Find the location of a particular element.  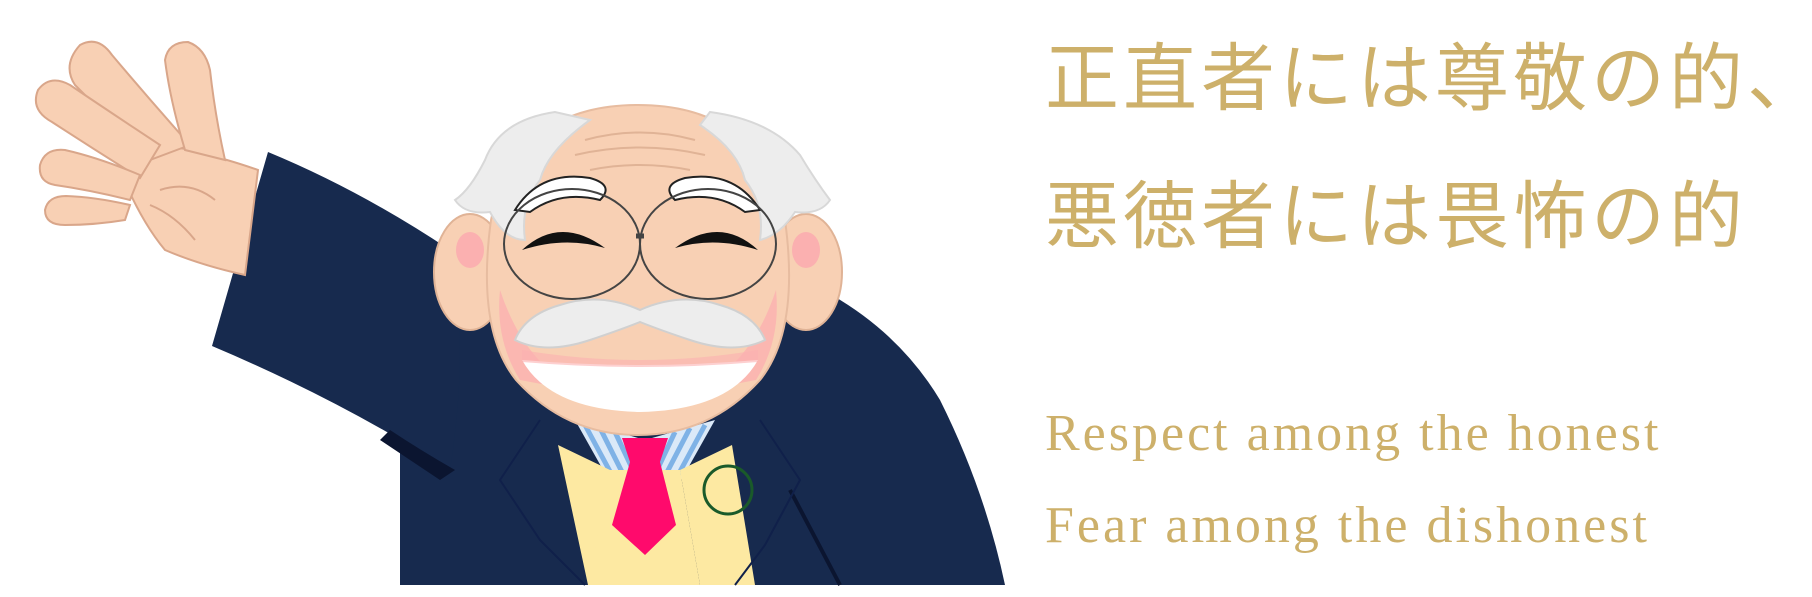

eye-right is located at coordinates (716, 240).